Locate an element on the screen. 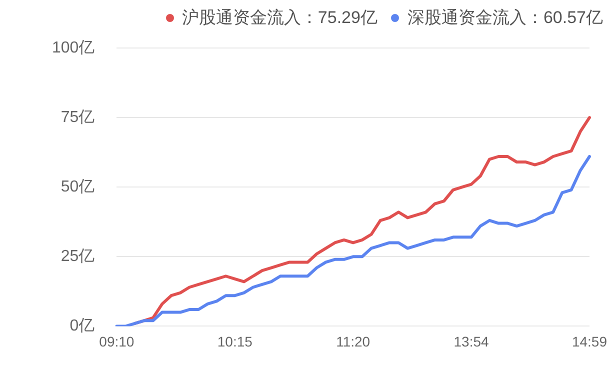 Image resolution: width=615 pixels, height=377 pixels. y-tick-label: 75亿 is located at coordinates (77, 117).